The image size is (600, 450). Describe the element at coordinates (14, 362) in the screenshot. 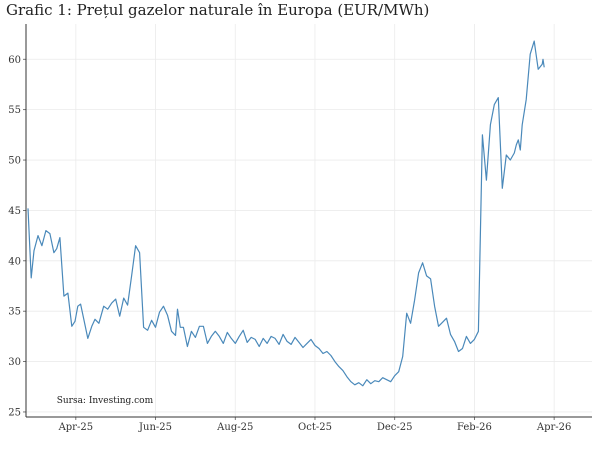

I see `y-tick-label: 30` at that location.